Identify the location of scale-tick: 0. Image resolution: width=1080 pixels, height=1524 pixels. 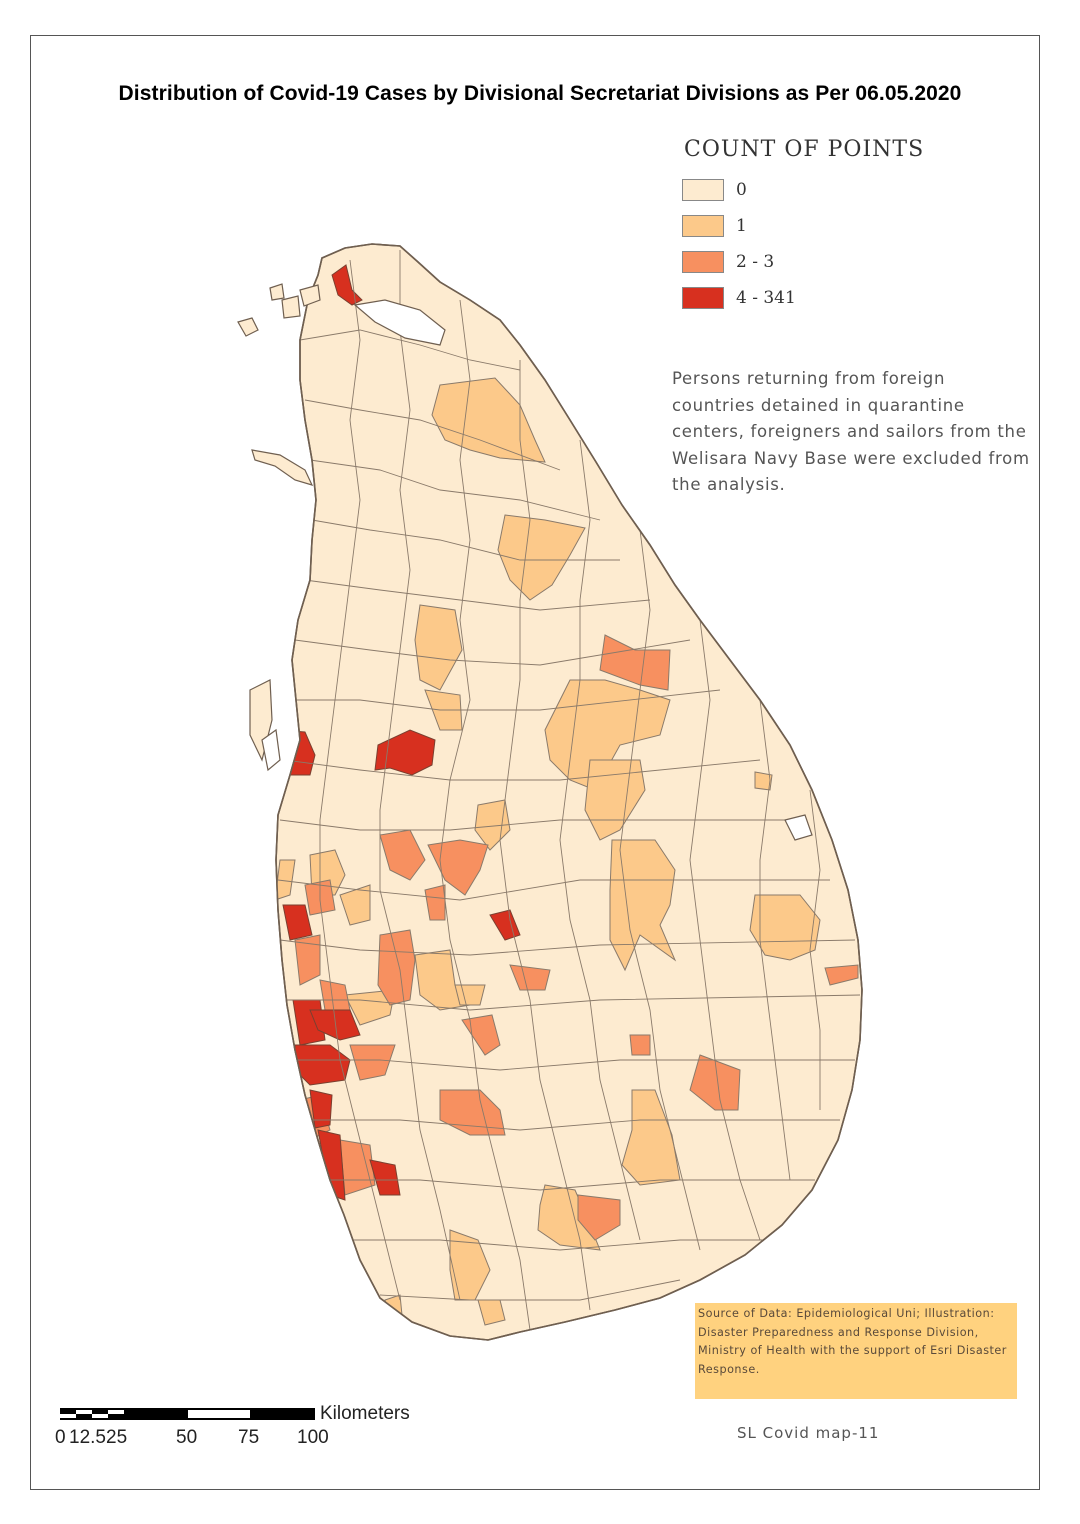
(60, 1437).